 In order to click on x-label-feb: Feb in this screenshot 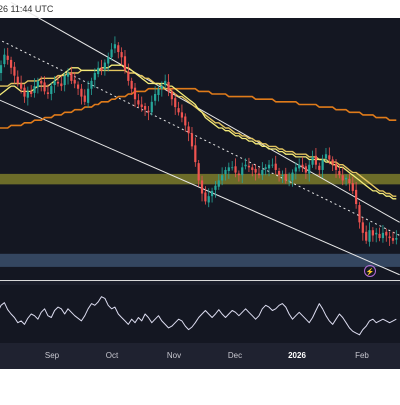, I will do `click(362, 355)`.